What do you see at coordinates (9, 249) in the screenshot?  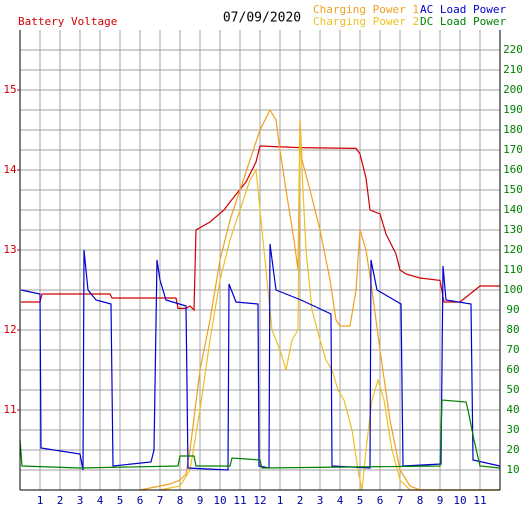 I see `y-tick-label: 13` at bounding box center [9, 249].